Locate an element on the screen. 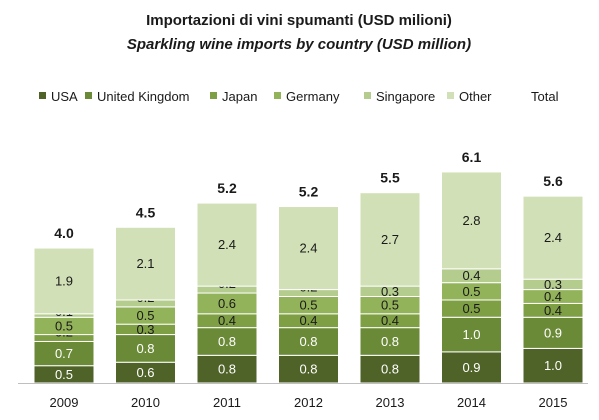  bar-group-2015: 1.00.90.40.40.32.45.6 is located at coordinates (553, 278).